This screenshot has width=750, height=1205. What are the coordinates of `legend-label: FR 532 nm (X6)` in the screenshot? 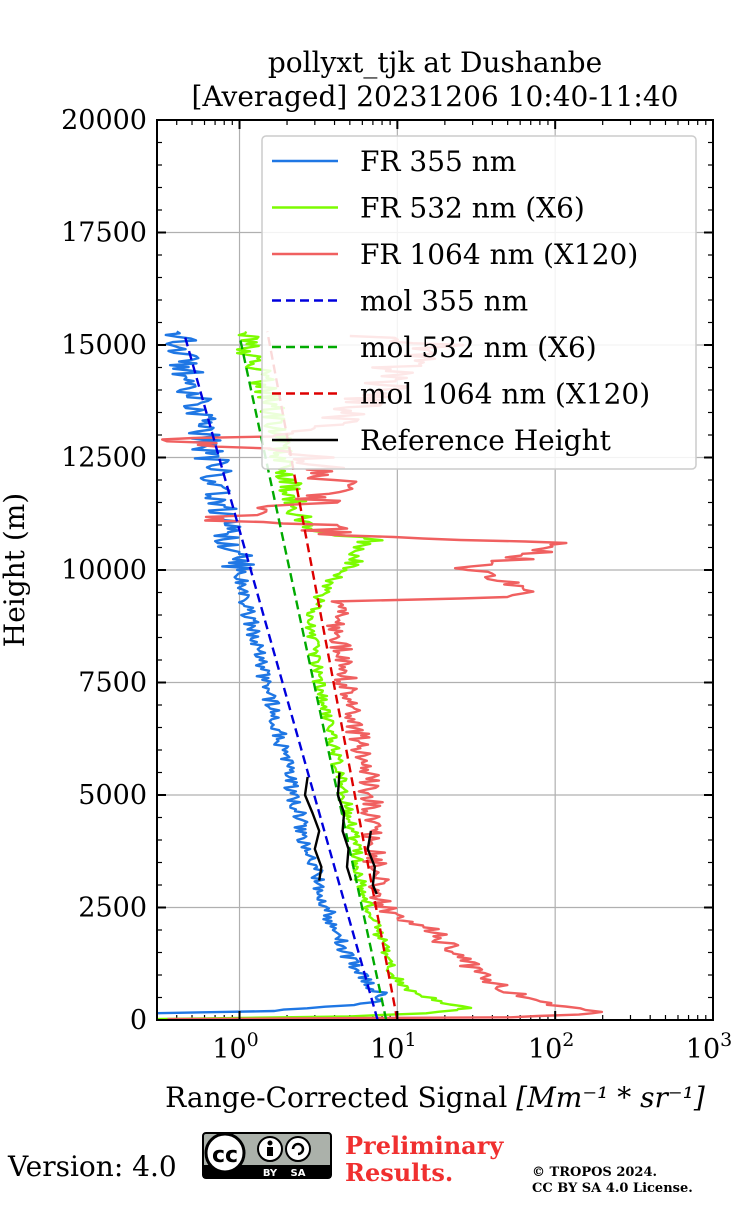 It's located at (472, 208).